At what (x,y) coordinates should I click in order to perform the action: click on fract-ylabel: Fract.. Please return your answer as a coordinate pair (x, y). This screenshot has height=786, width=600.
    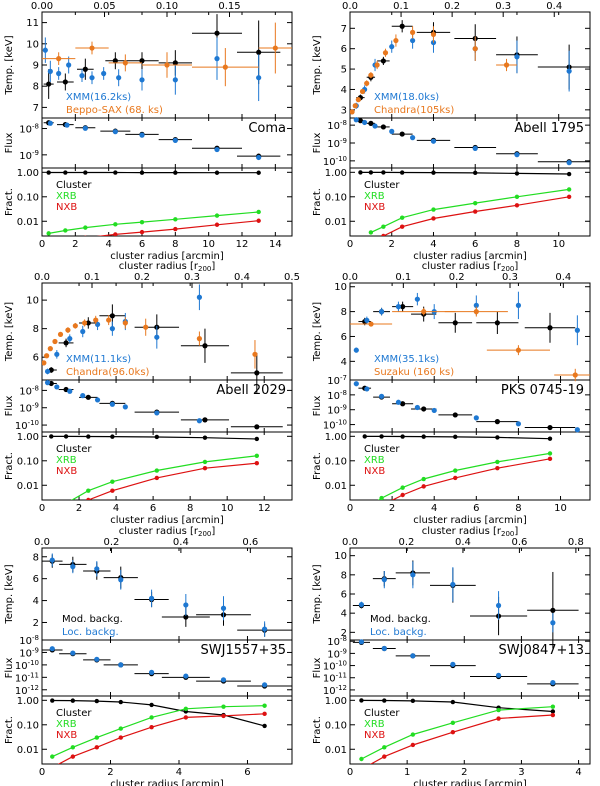
    Looking at the image, I should click on (317, 202).